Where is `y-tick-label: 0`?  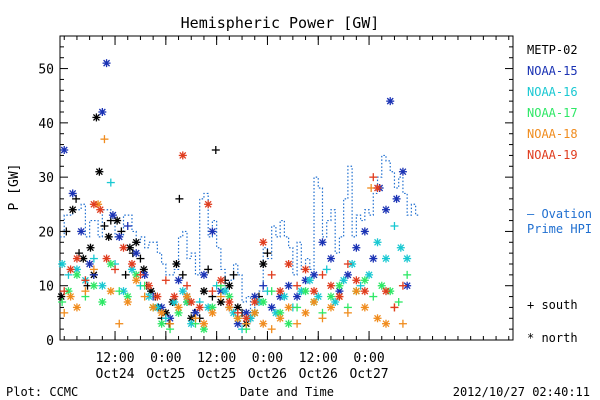
y-tick-label: 0 is located at coordinates (50, 341).